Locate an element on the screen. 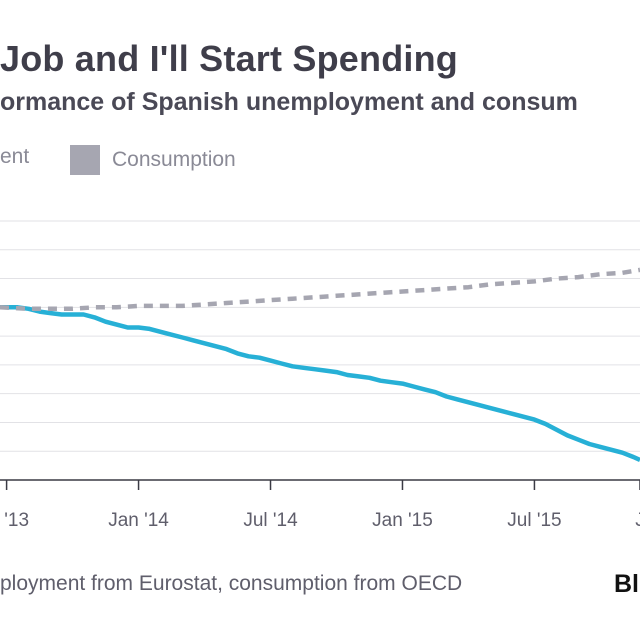 This screenshot has height=640, width=640. x-tick-label: Jan '15 is located at coordinates (402, 520).